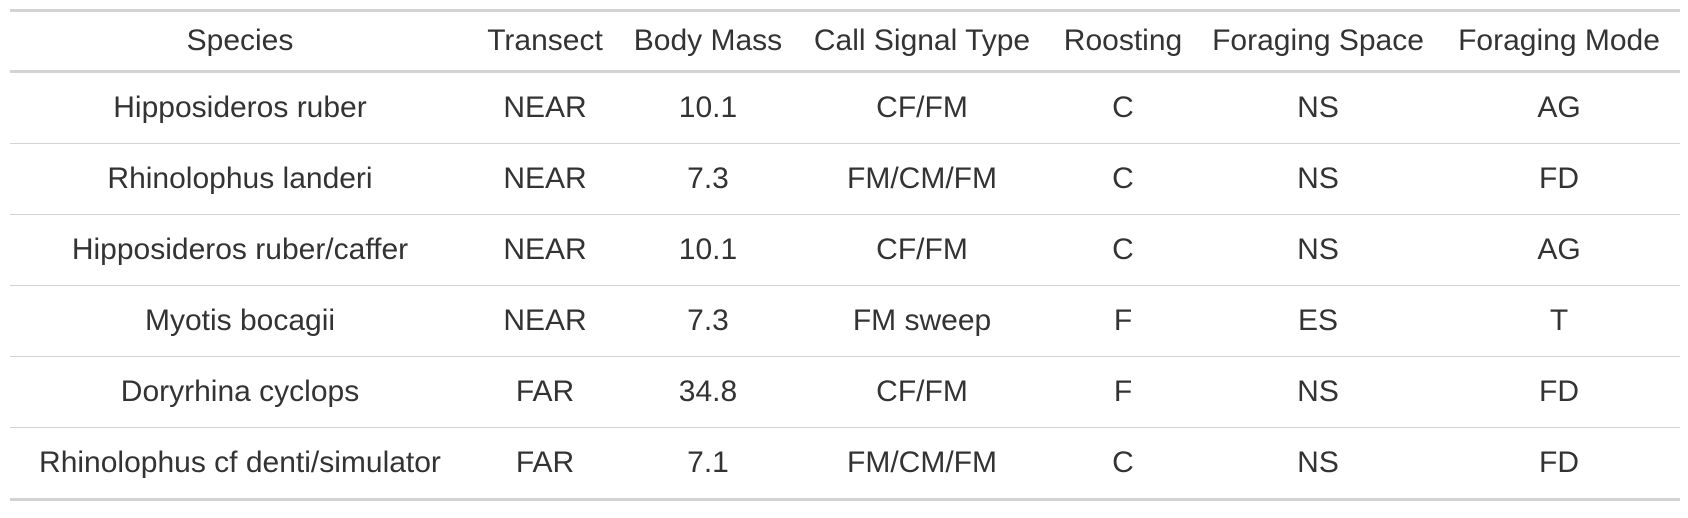 This screenshot has width=1688, height=518. I want to click on cell-foraging-mode: T, so click(1559, 321).